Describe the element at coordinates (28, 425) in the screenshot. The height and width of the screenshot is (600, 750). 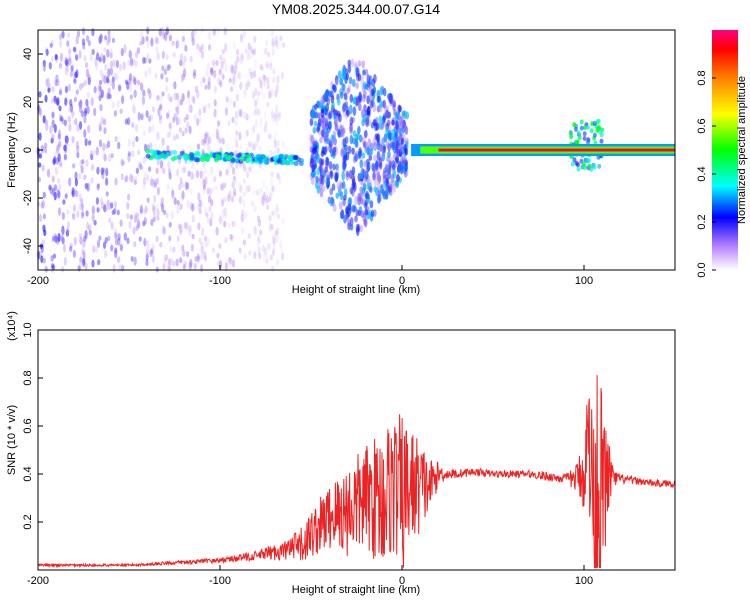
I see `y-tick-label: 0.6` at that location.